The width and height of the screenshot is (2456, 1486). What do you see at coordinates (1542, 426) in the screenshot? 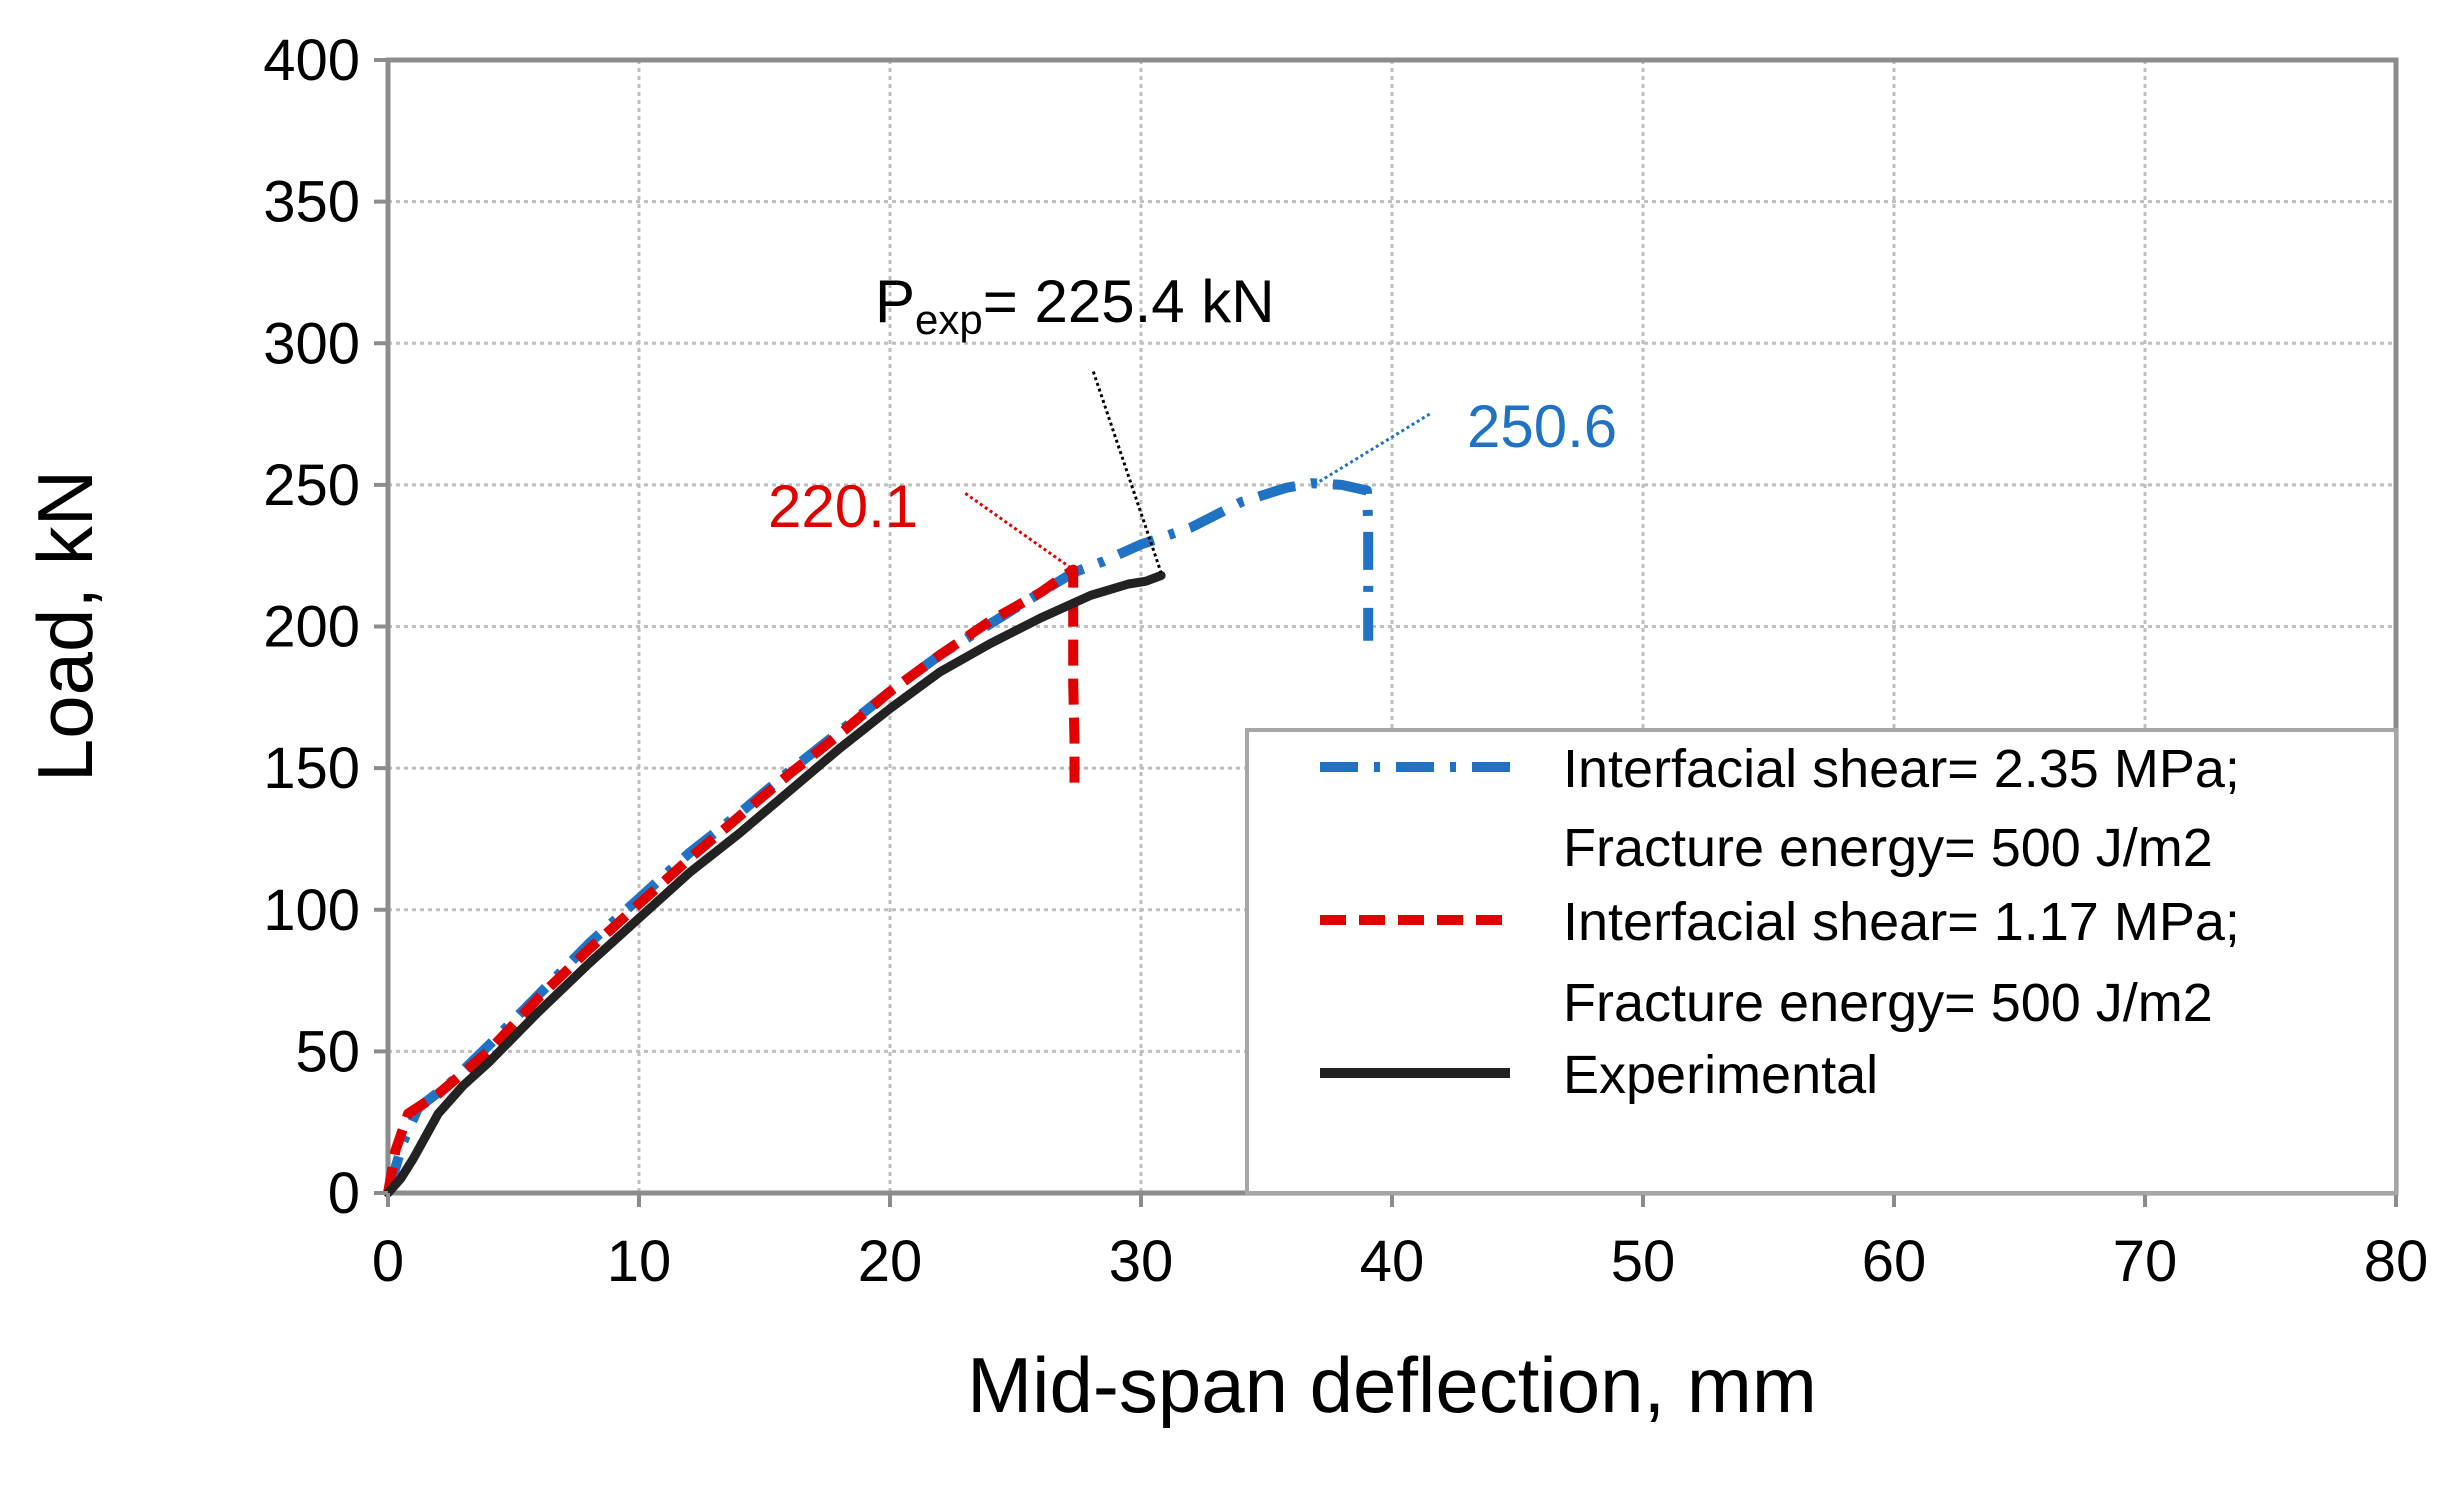
I see `annotation-blue-label: 250.6` at bounding box center [1542, 426].